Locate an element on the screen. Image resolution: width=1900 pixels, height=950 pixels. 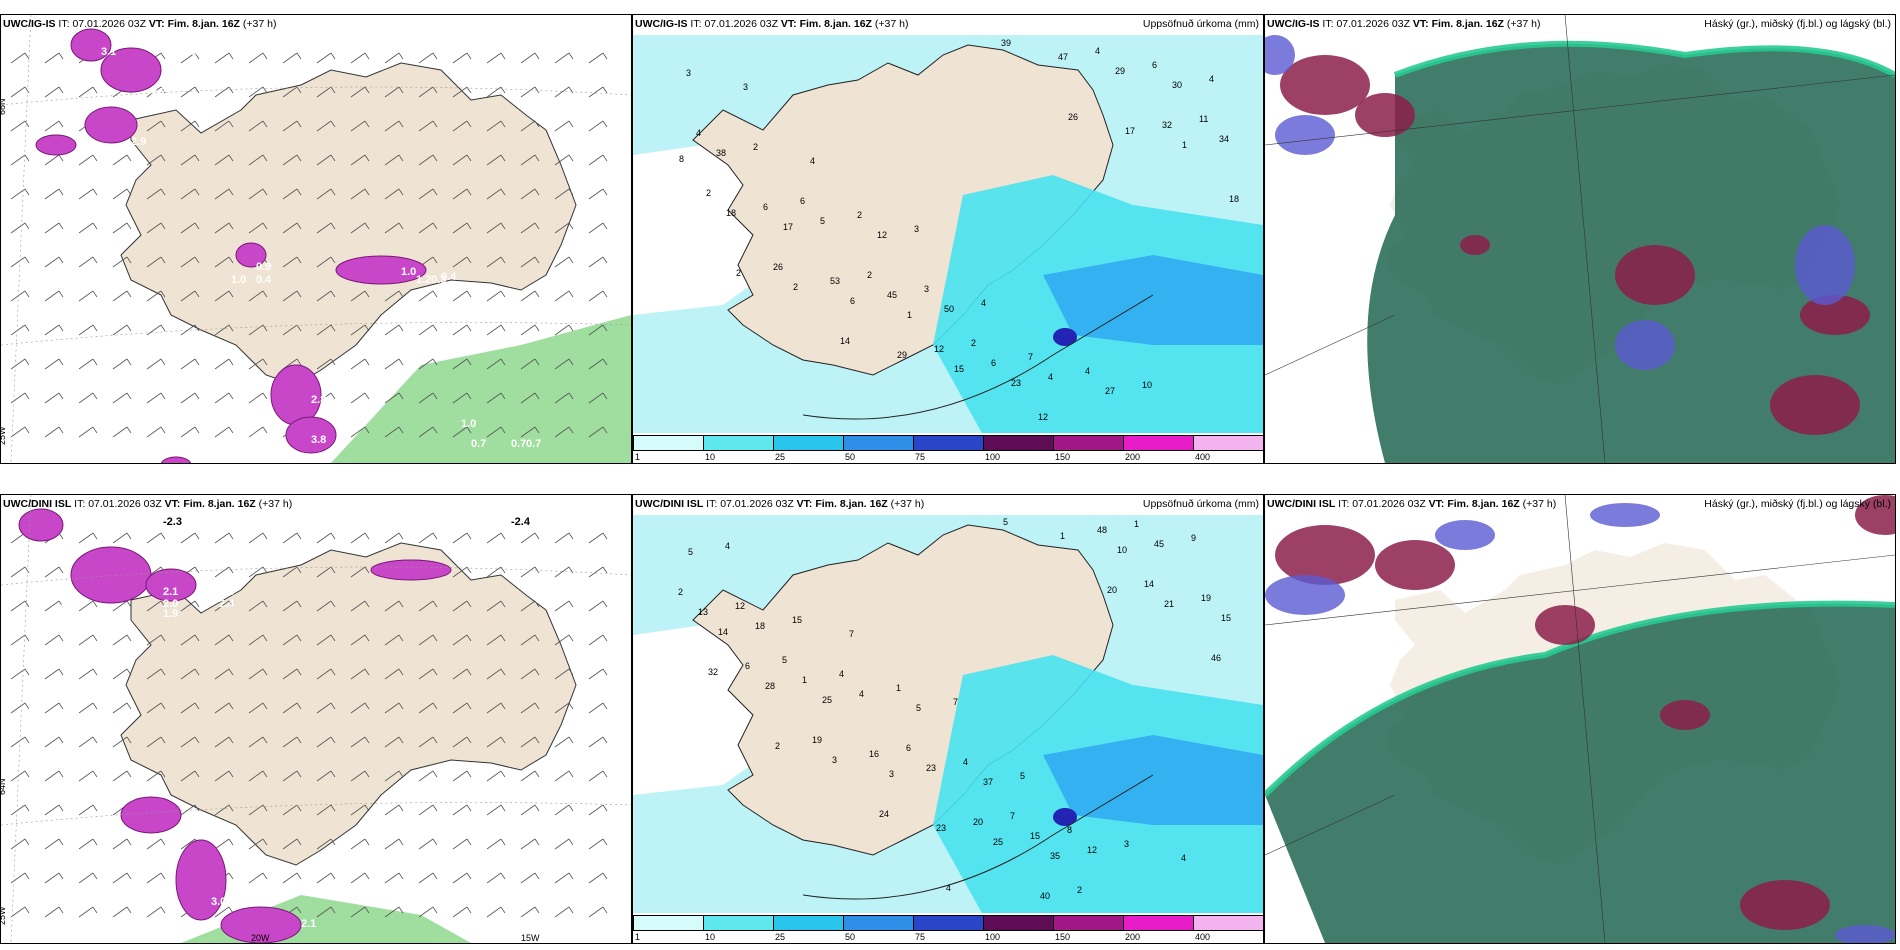
precip-value-label: 25 is located at coordinates (998, 842).